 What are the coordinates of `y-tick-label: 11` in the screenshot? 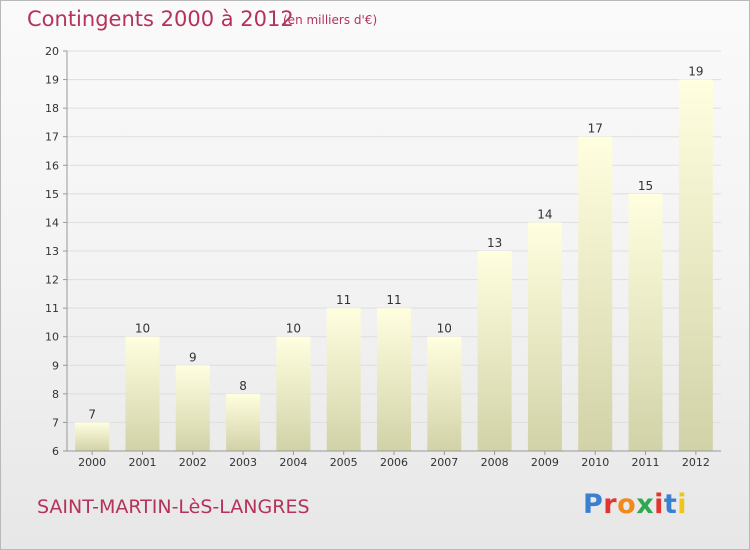 It's located at (52, 308).